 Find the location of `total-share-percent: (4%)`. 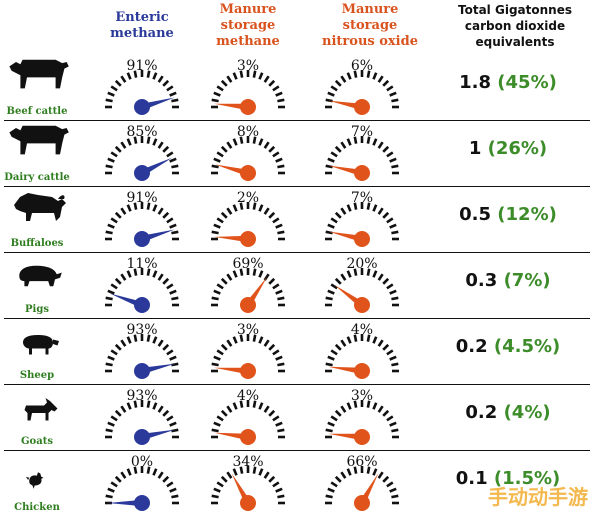

total-share-percent: (4%) is located at coordinates (527, 412).